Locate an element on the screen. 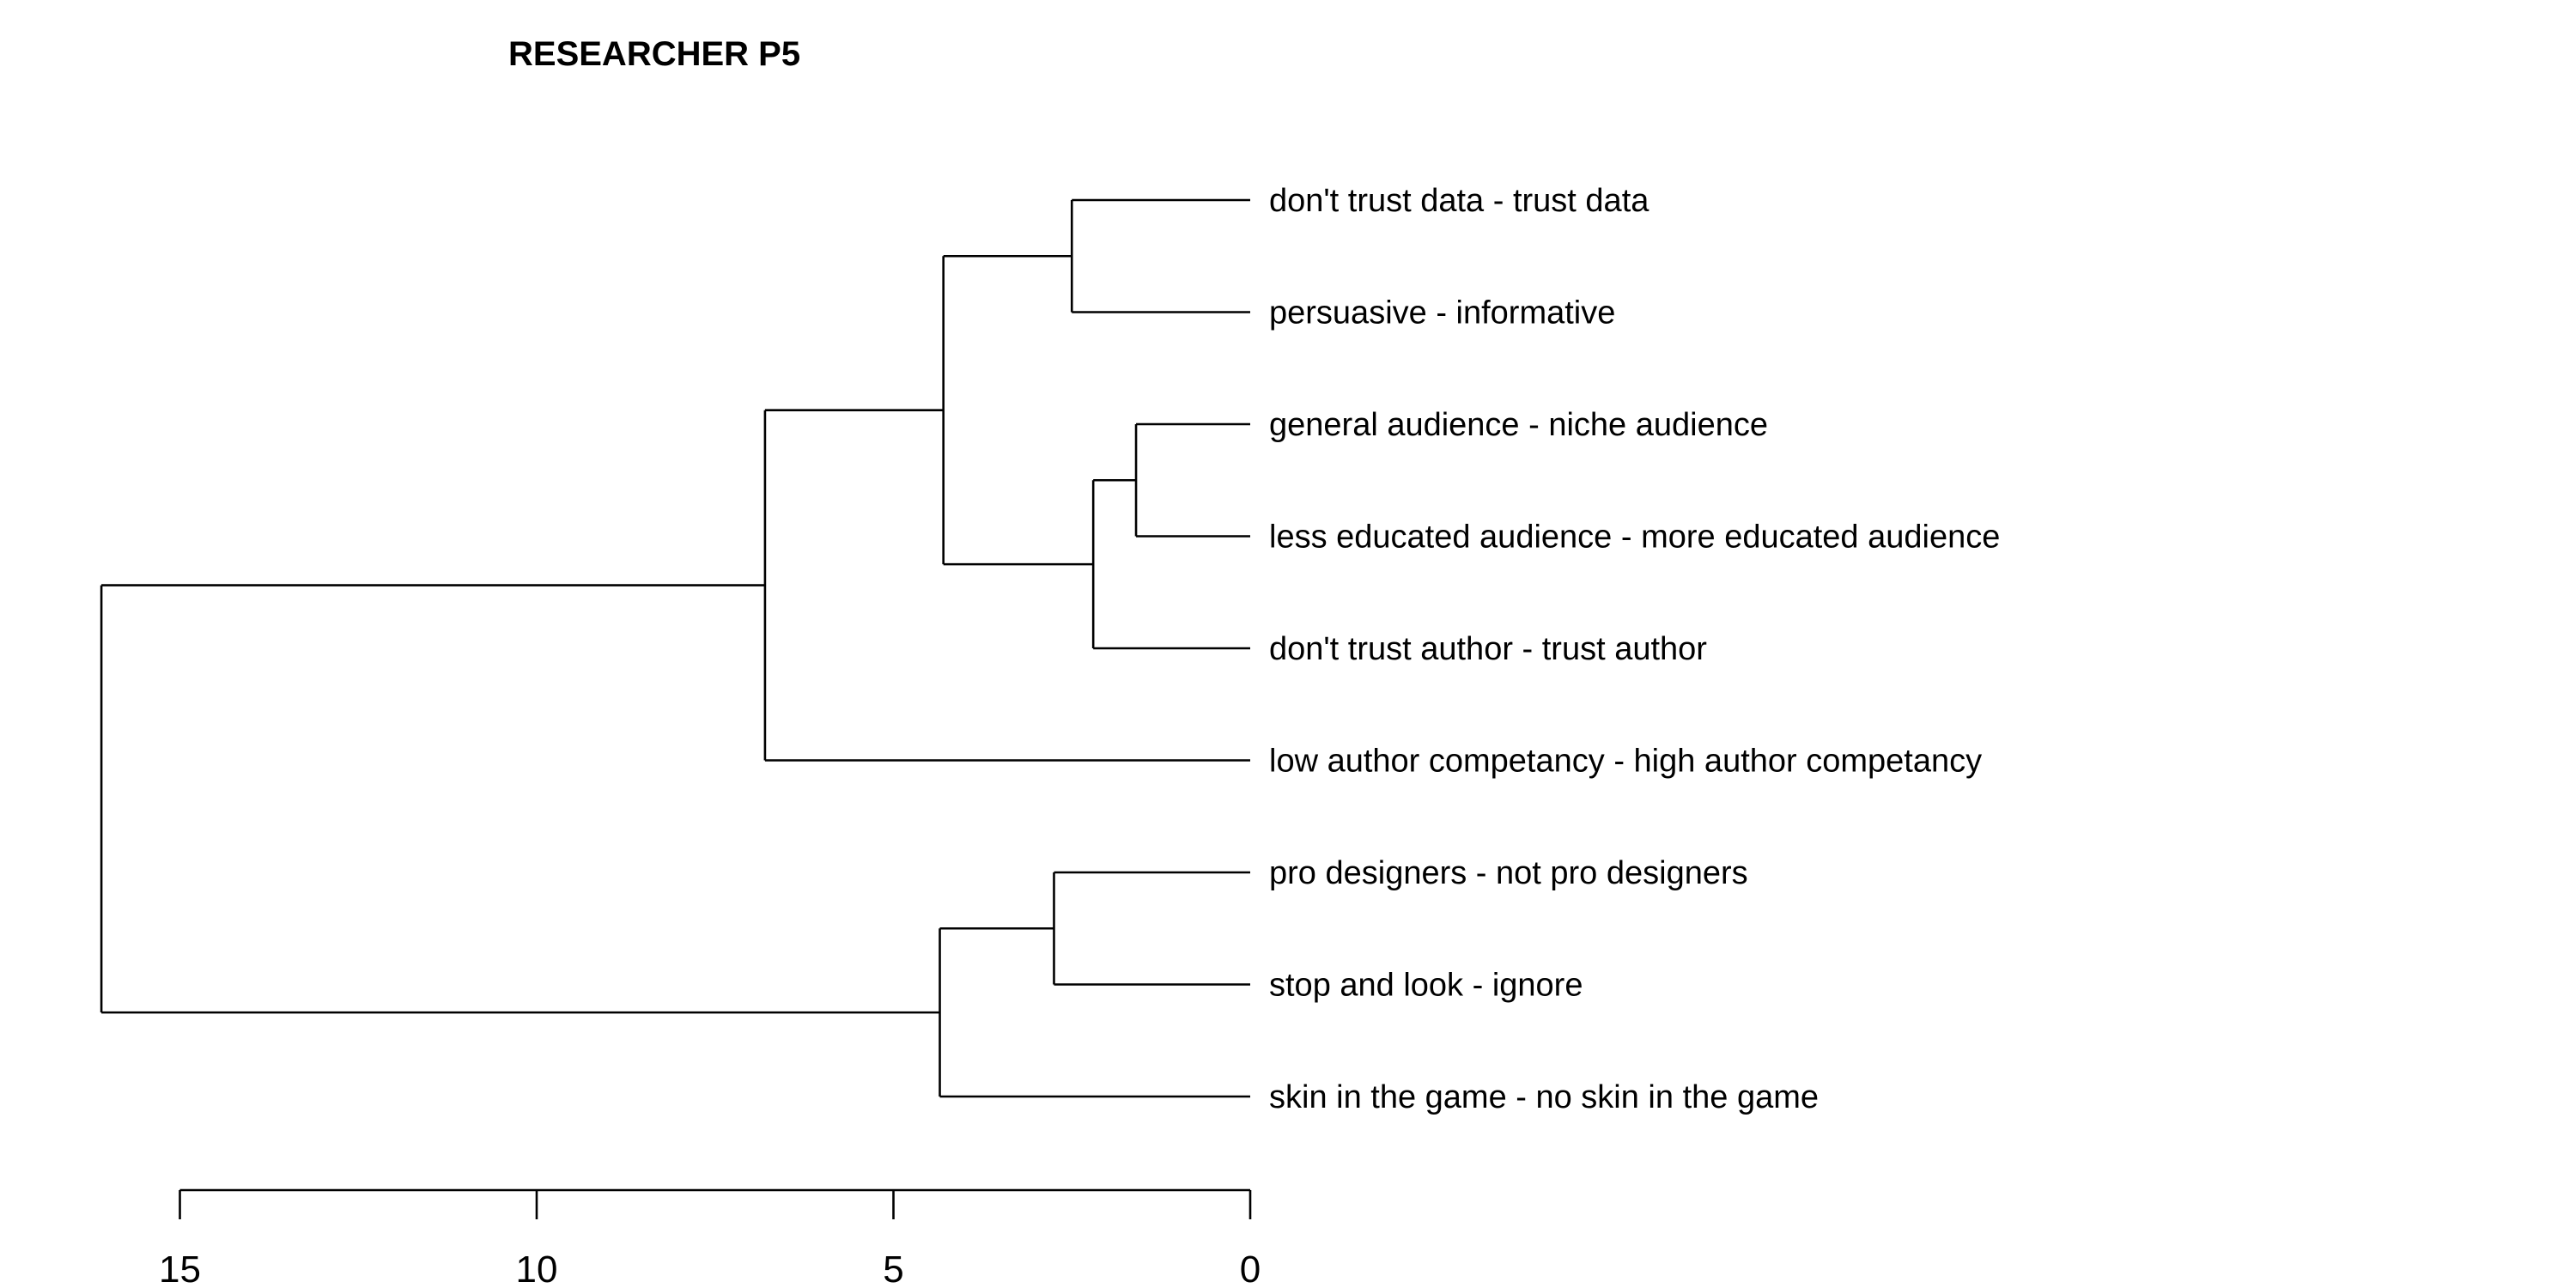 This screenshot has height=1288, width=2576. axis-tick-label: 10 is located at coordinates (537, 1268).